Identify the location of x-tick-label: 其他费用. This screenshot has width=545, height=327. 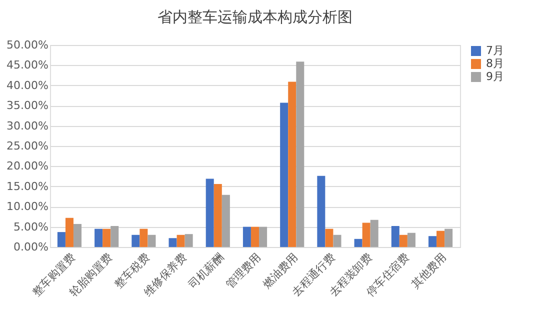
(429, 271).